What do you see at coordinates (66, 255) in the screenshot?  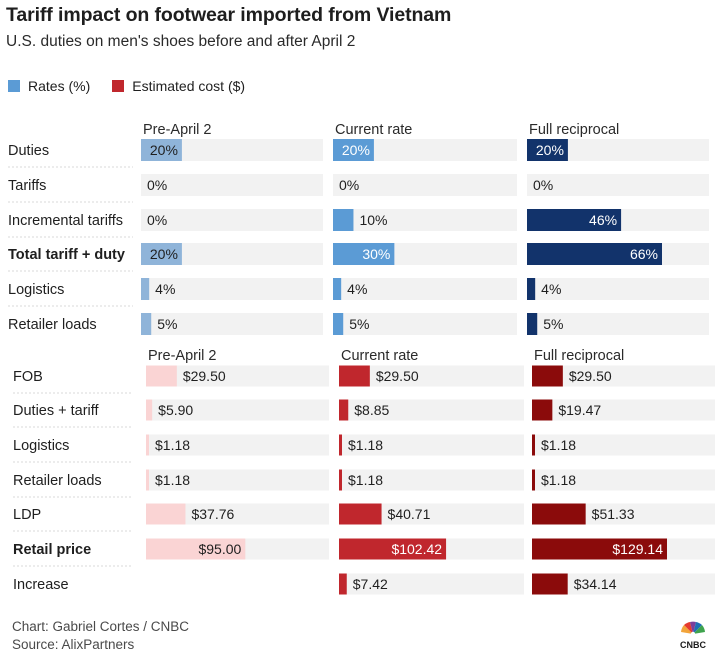 I see `row-label: Total tariff + duty` at bounding box center [66, 255].